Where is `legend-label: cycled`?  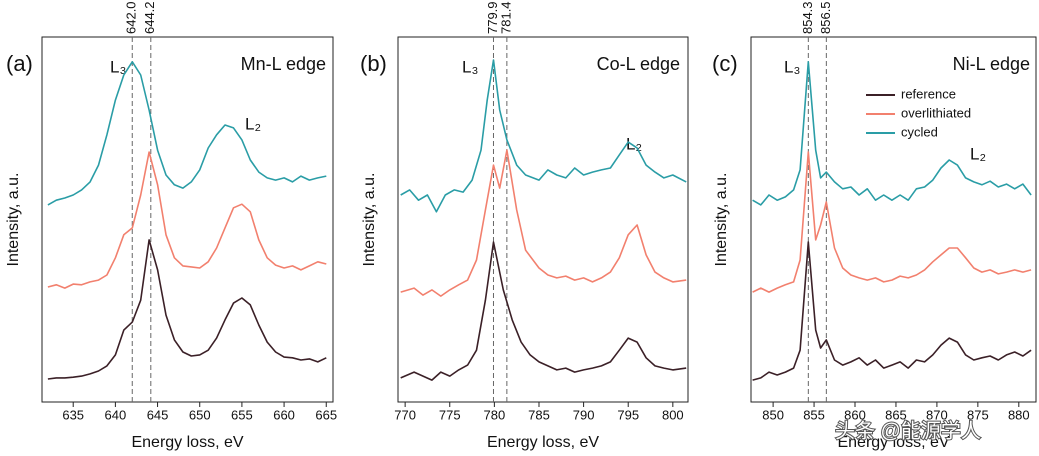 legend-label: cycled is located at coordinates (919, 131).